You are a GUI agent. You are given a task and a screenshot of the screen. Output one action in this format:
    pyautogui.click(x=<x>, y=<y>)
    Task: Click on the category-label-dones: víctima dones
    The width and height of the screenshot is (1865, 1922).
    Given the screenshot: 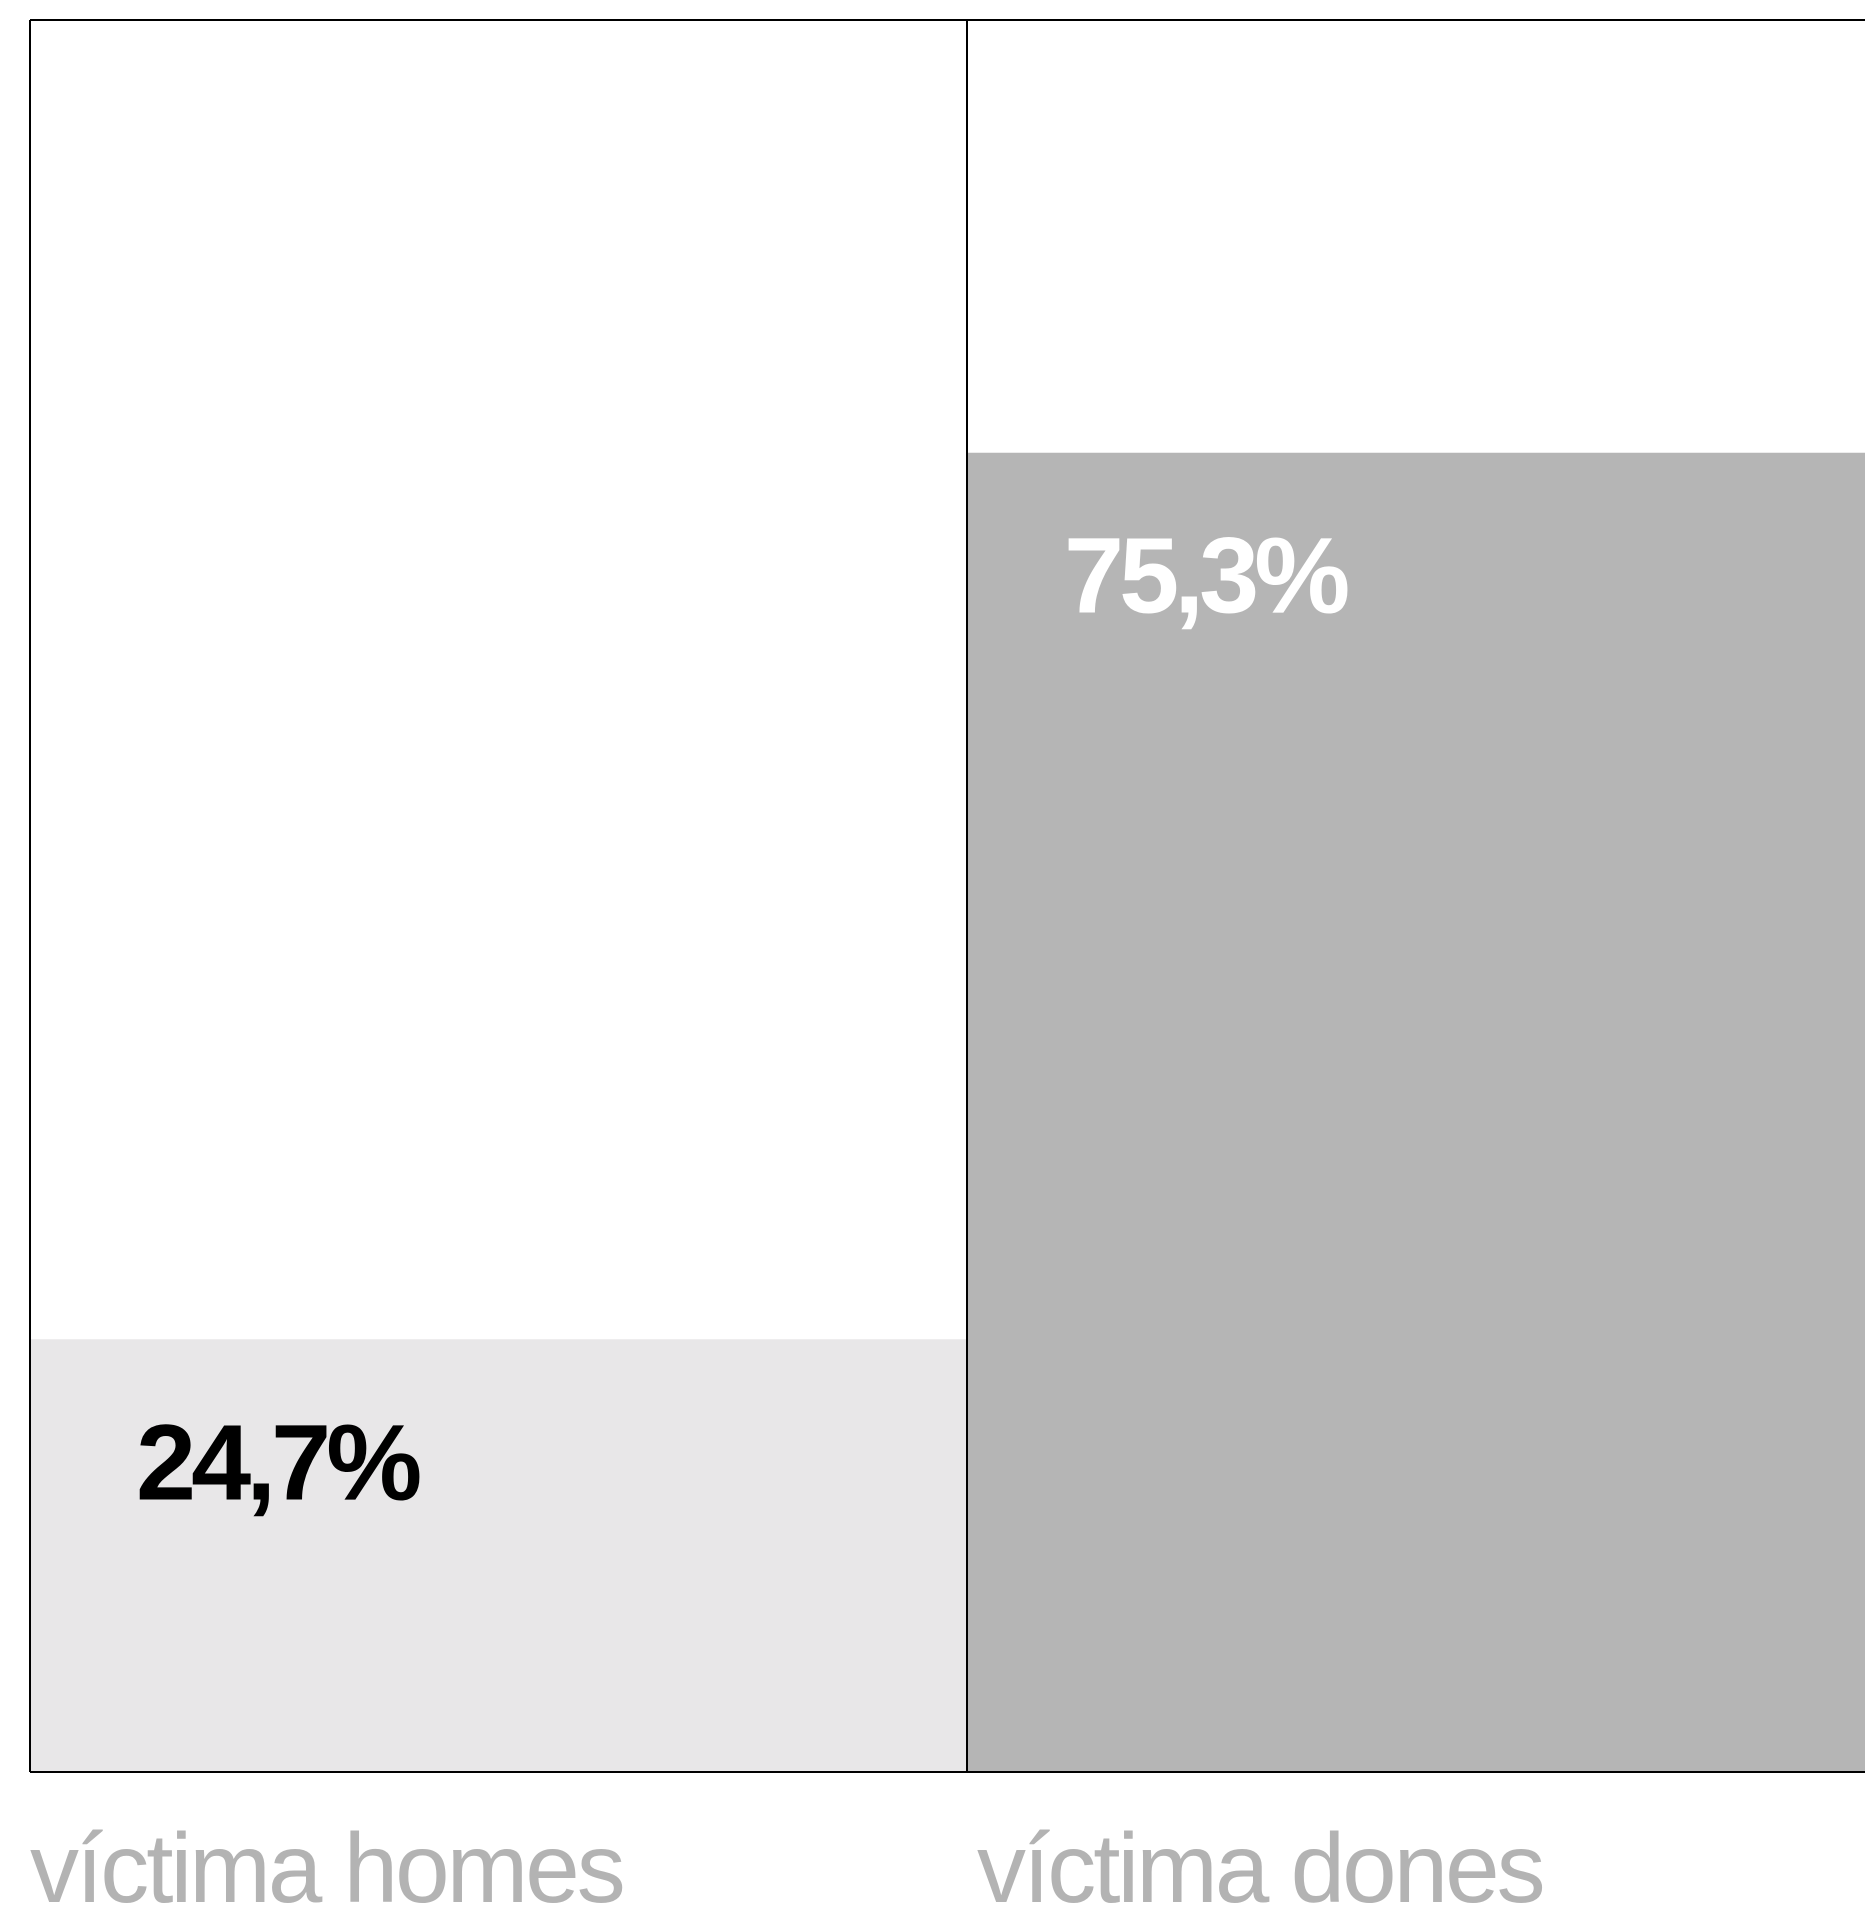 What is the action you would take?
    pyautogui.click(x=1260, y=1865)
    